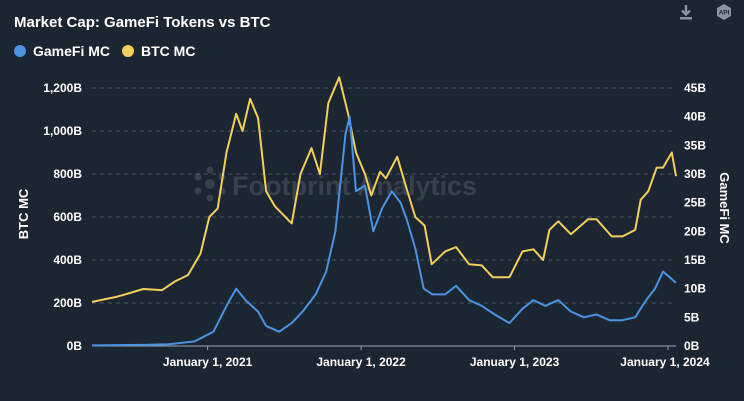  I want to click on x-tick-label: January 1, 2023, so click(515, 362).